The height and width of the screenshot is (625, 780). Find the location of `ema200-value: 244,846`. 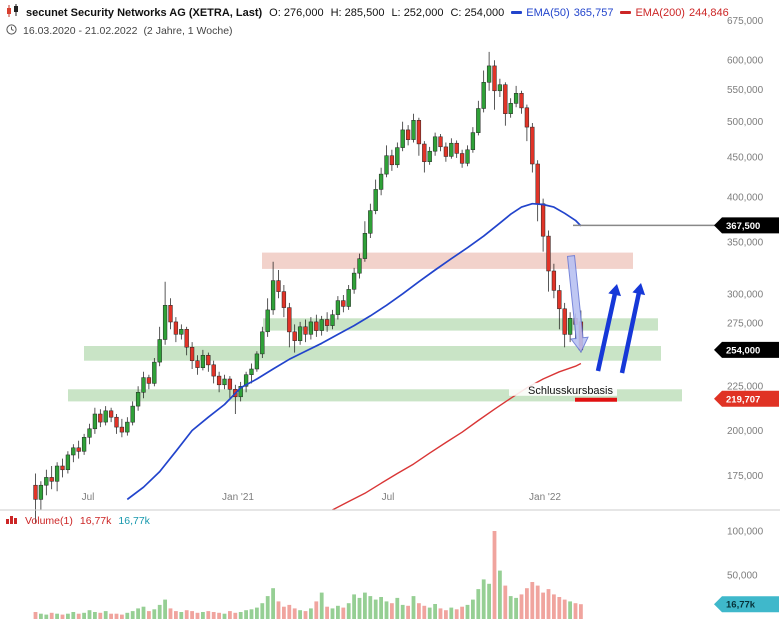

ema200-value: 244,846 is located at coordinates (708, 12).